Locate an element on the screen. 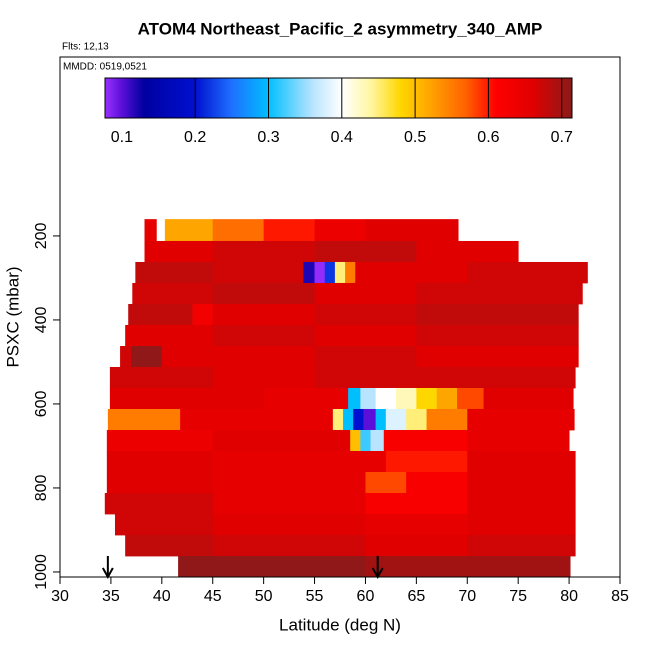 The image size is (650, 650). x-tick-label: 45 is located at coordinates (213, 596).